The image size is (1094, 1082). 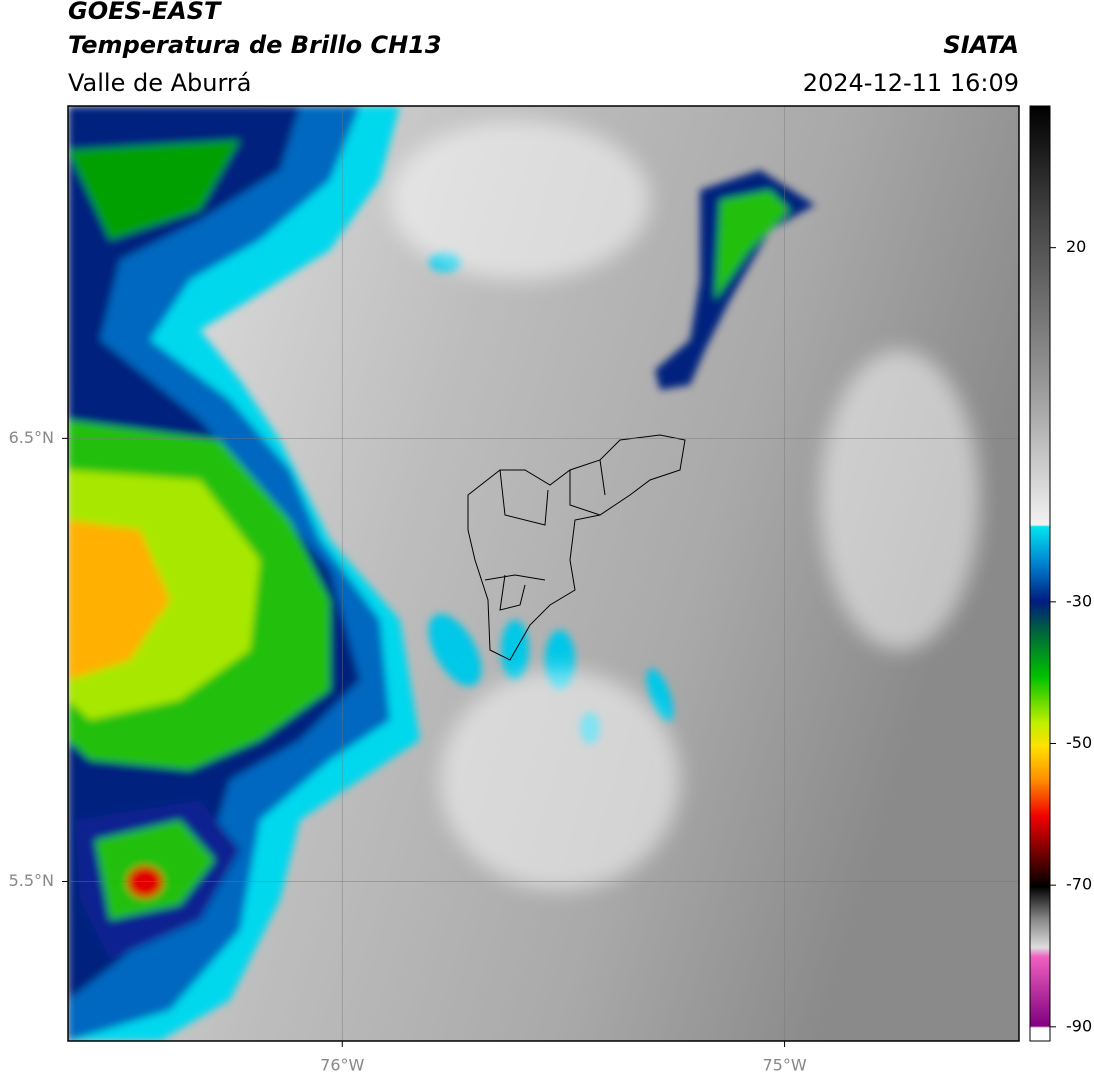 I want to click on colorbar, so click(x=1040, y=573).